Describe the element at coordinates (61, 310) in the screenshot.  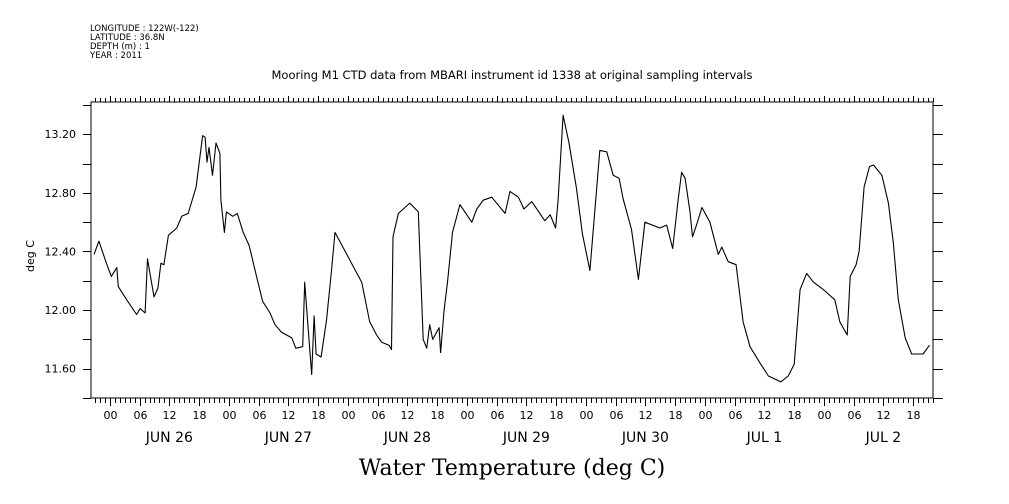
I see `y-tick-label: 12.00` at that location.